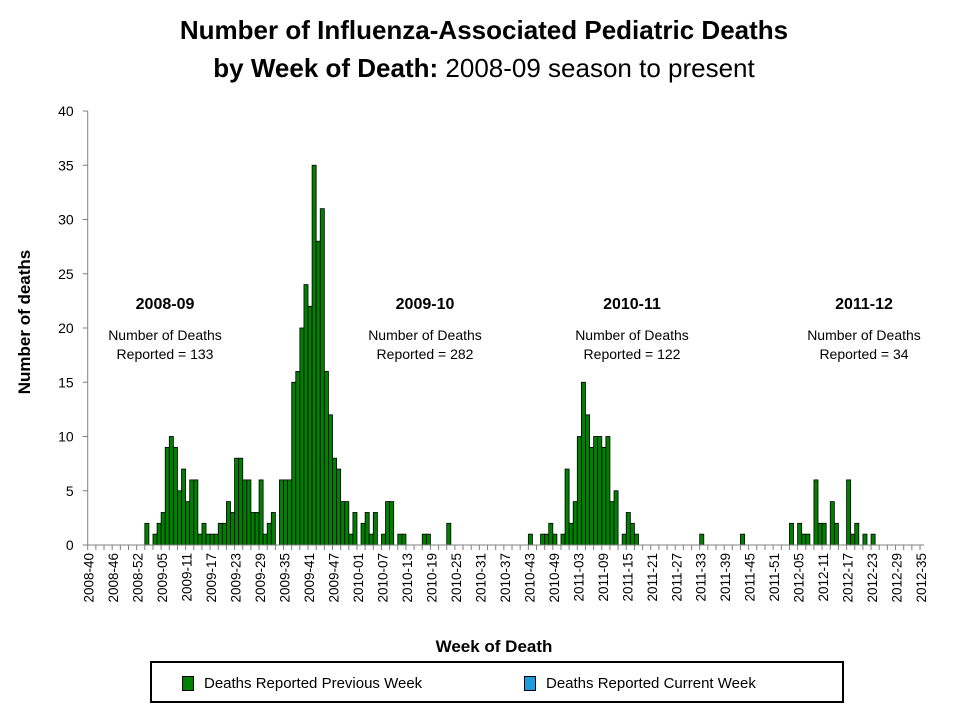  Describe the element at coordinates (627, 577) in the screenshot. I see `x-tick-label: 2011-15` at that location.